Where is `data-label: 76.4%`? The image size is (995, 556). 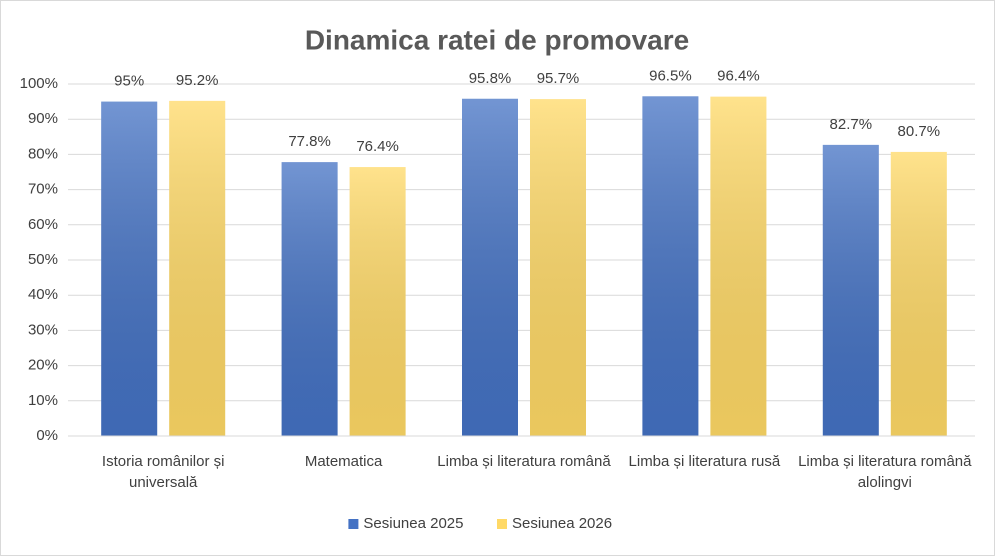 data-label: 76.4% is located at coordinates (377, 146).